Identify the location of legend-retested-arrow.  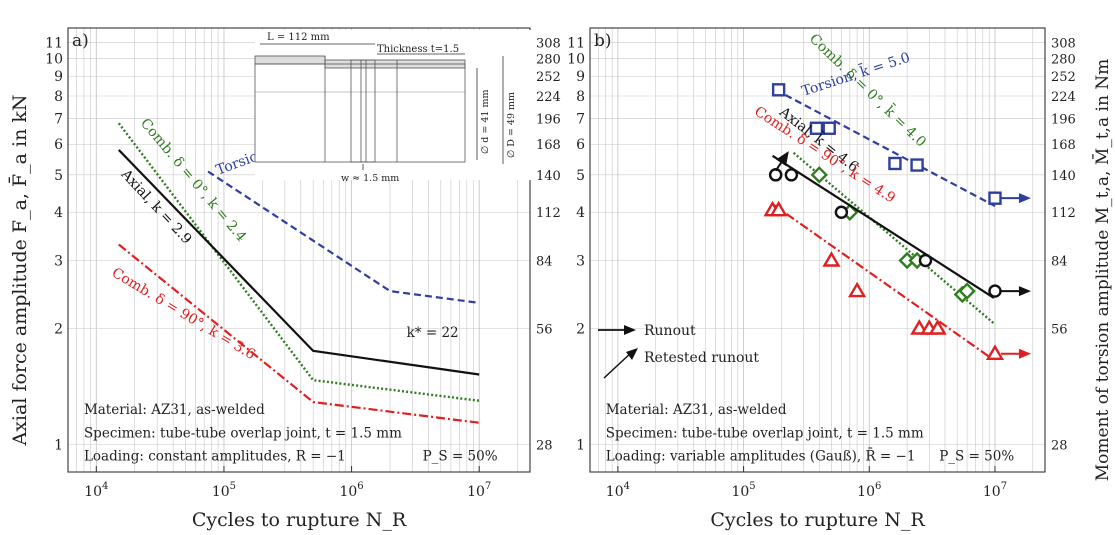
(618, 365).